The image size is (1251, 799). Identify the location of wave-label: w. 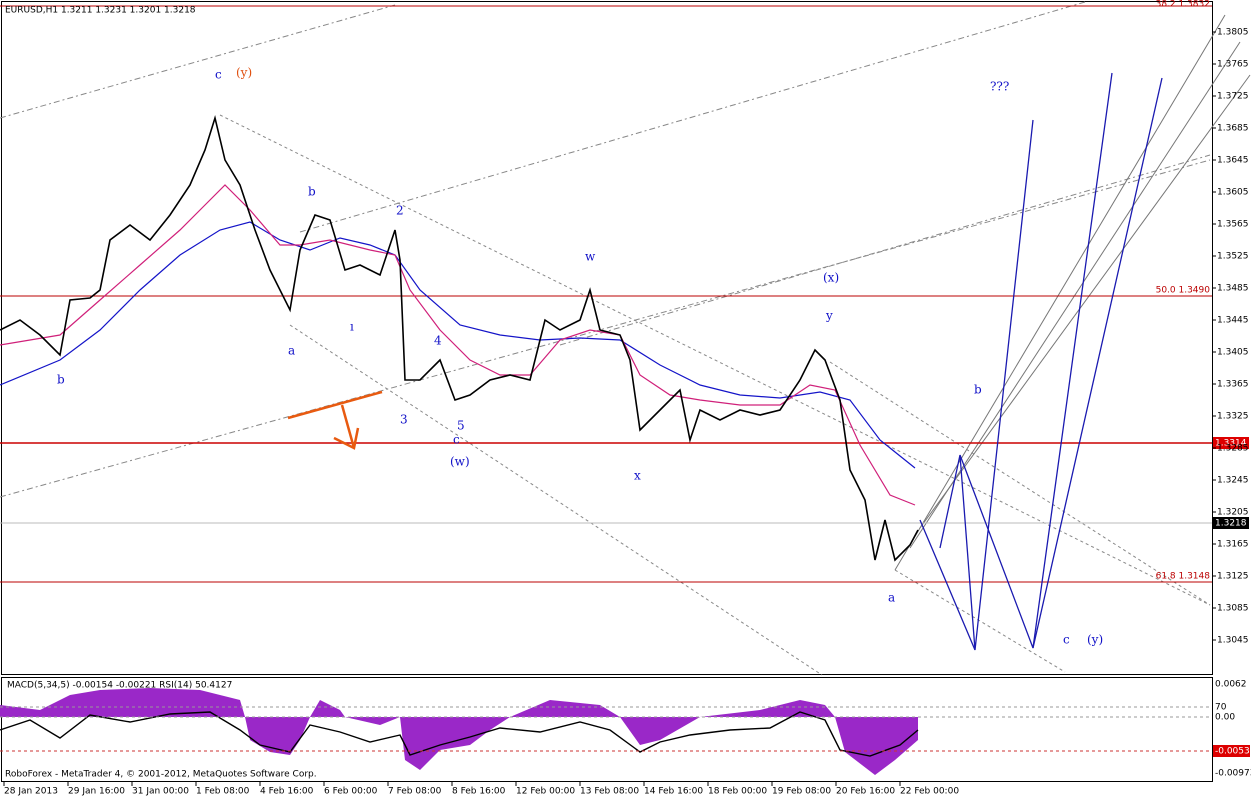
(590, 257).